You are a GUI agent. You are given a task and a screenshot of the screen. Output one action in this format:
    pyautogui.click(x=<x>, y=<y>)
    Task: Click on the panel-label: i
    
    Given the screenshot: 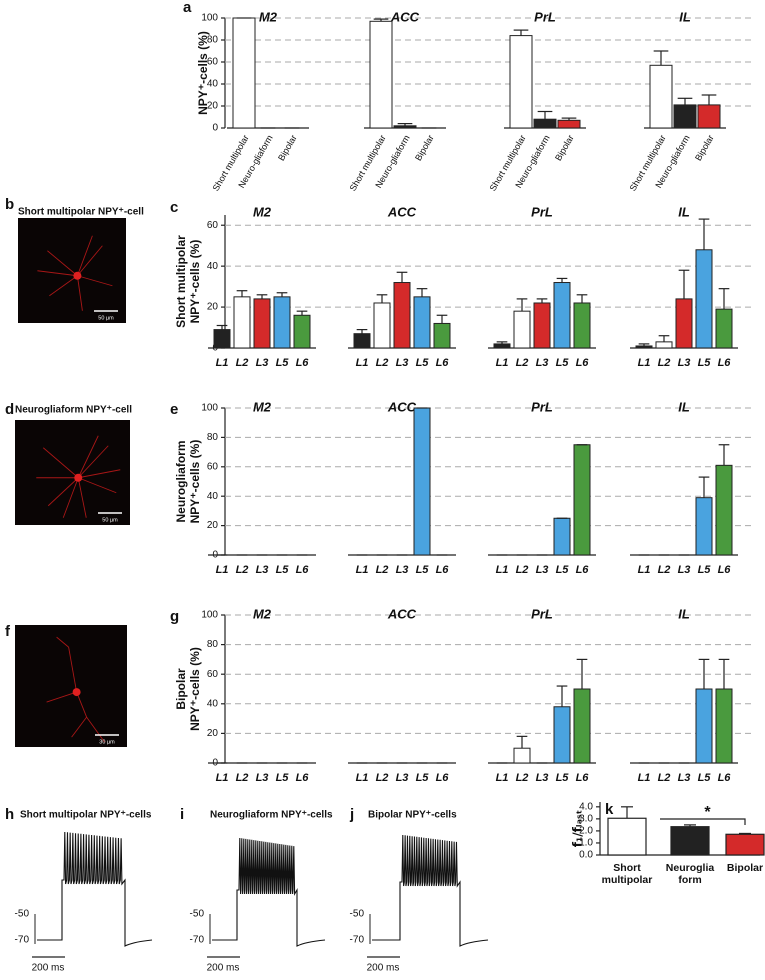 What is the action you would take?
    pyautogui.click(x=182, y=814)
    